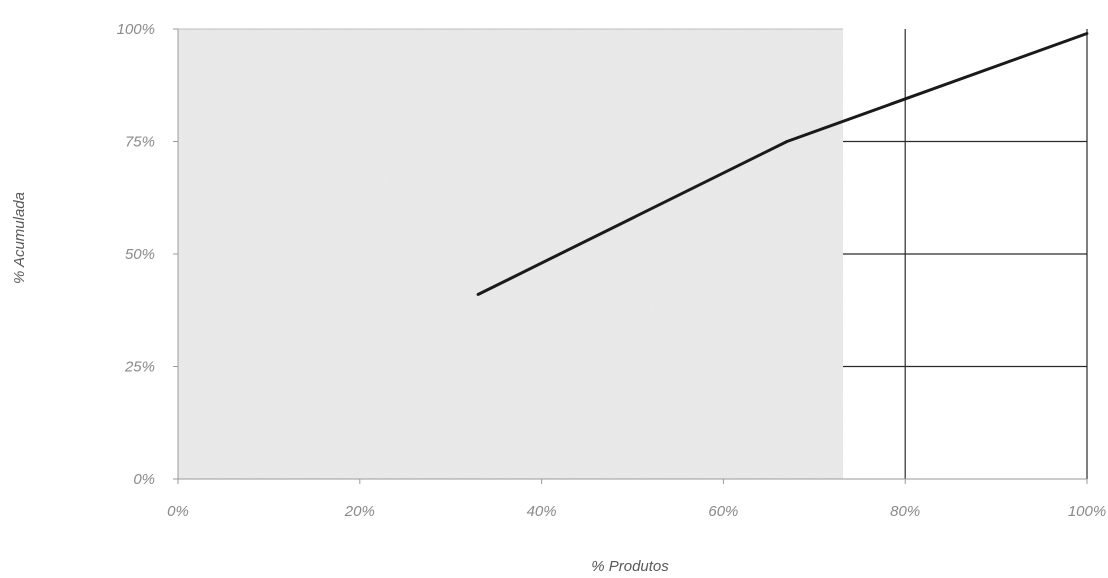  I want to click on y-tick-labels: 0% 25% 50% 75% 100%, so click(147, 254).